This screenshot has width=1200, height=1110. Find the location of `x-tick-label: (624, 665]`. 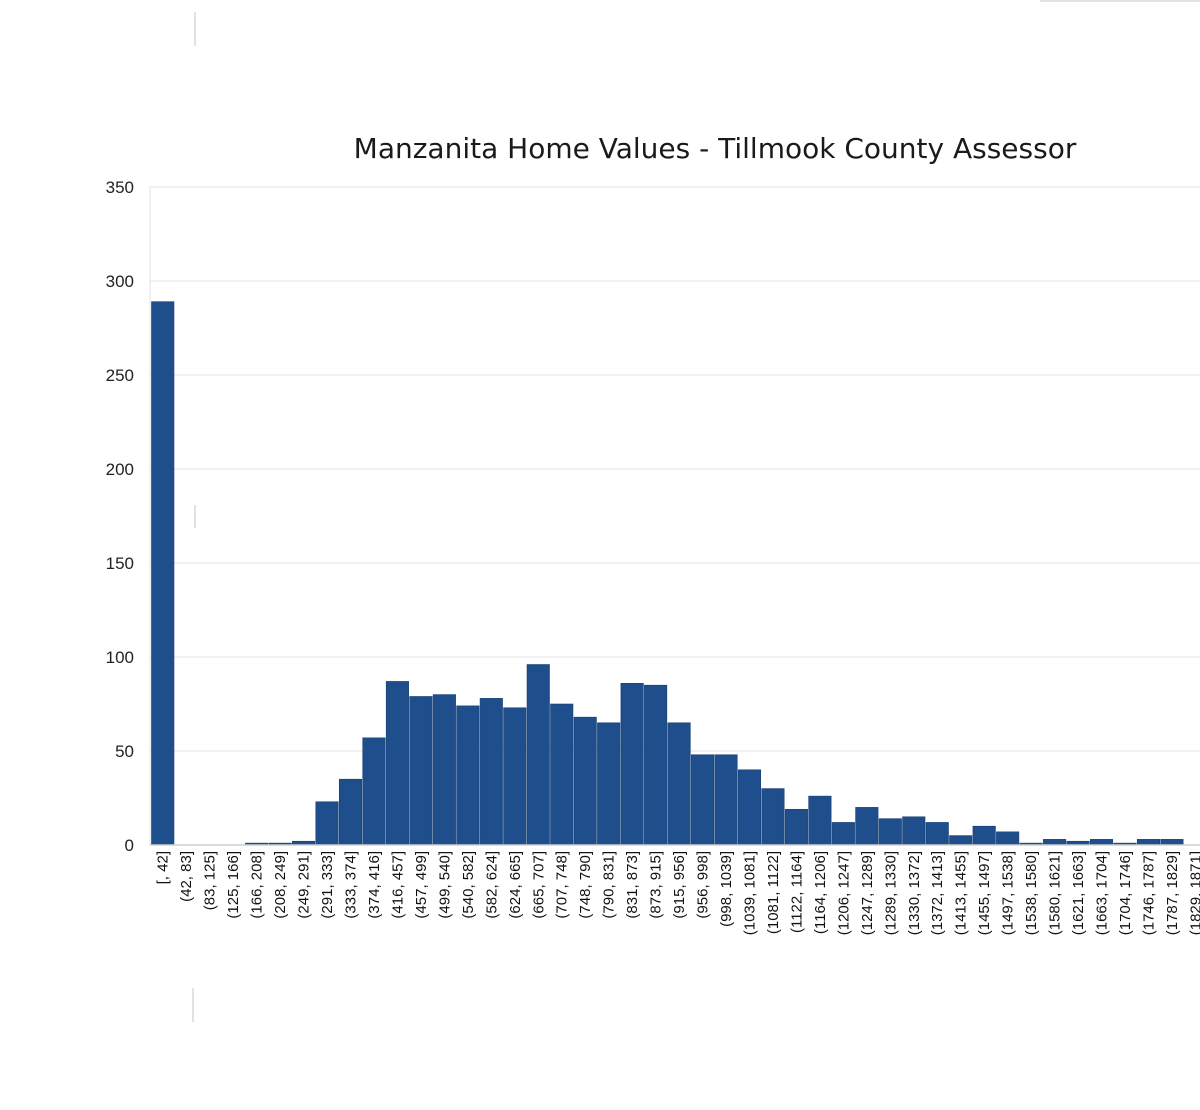

x-tick-label: (624, 665] is located at coordinates (515, 885).